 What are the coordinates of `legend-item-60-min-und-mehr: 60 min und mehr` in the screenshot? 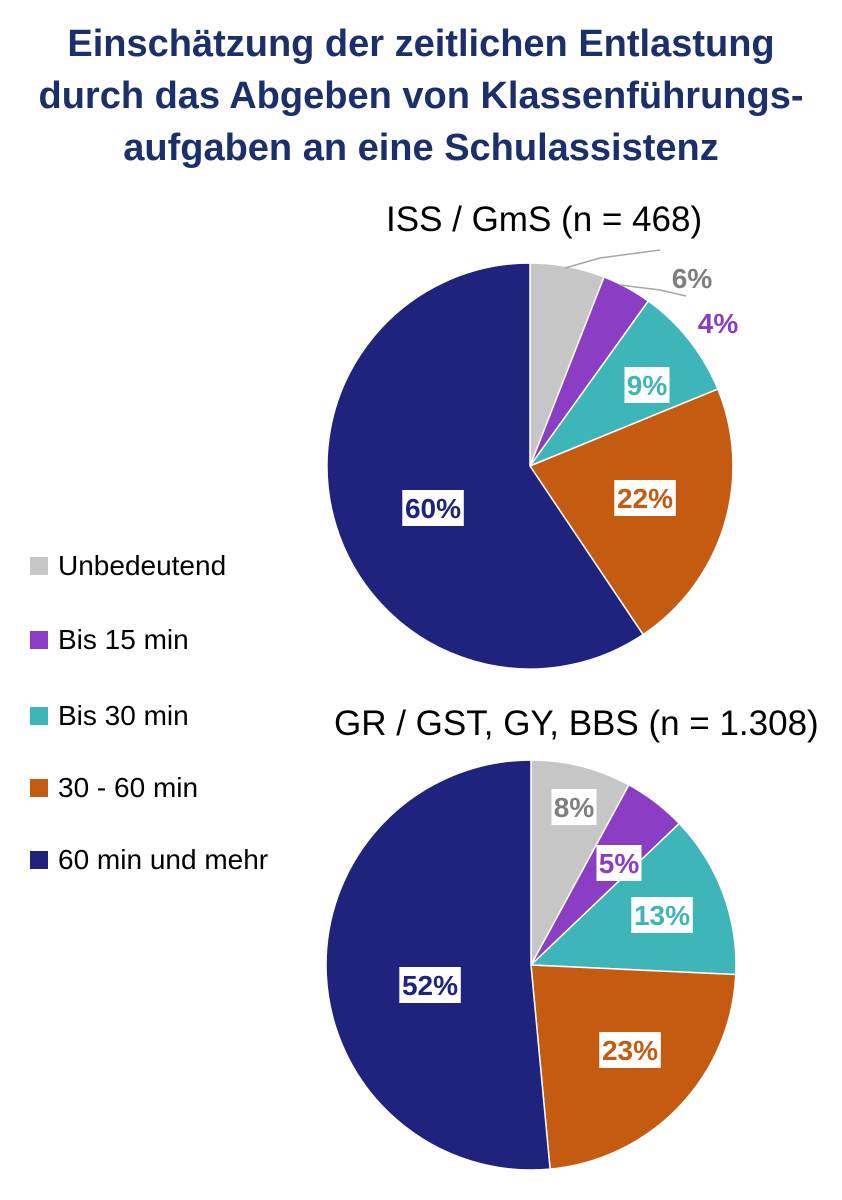 It's located at (149, 860).